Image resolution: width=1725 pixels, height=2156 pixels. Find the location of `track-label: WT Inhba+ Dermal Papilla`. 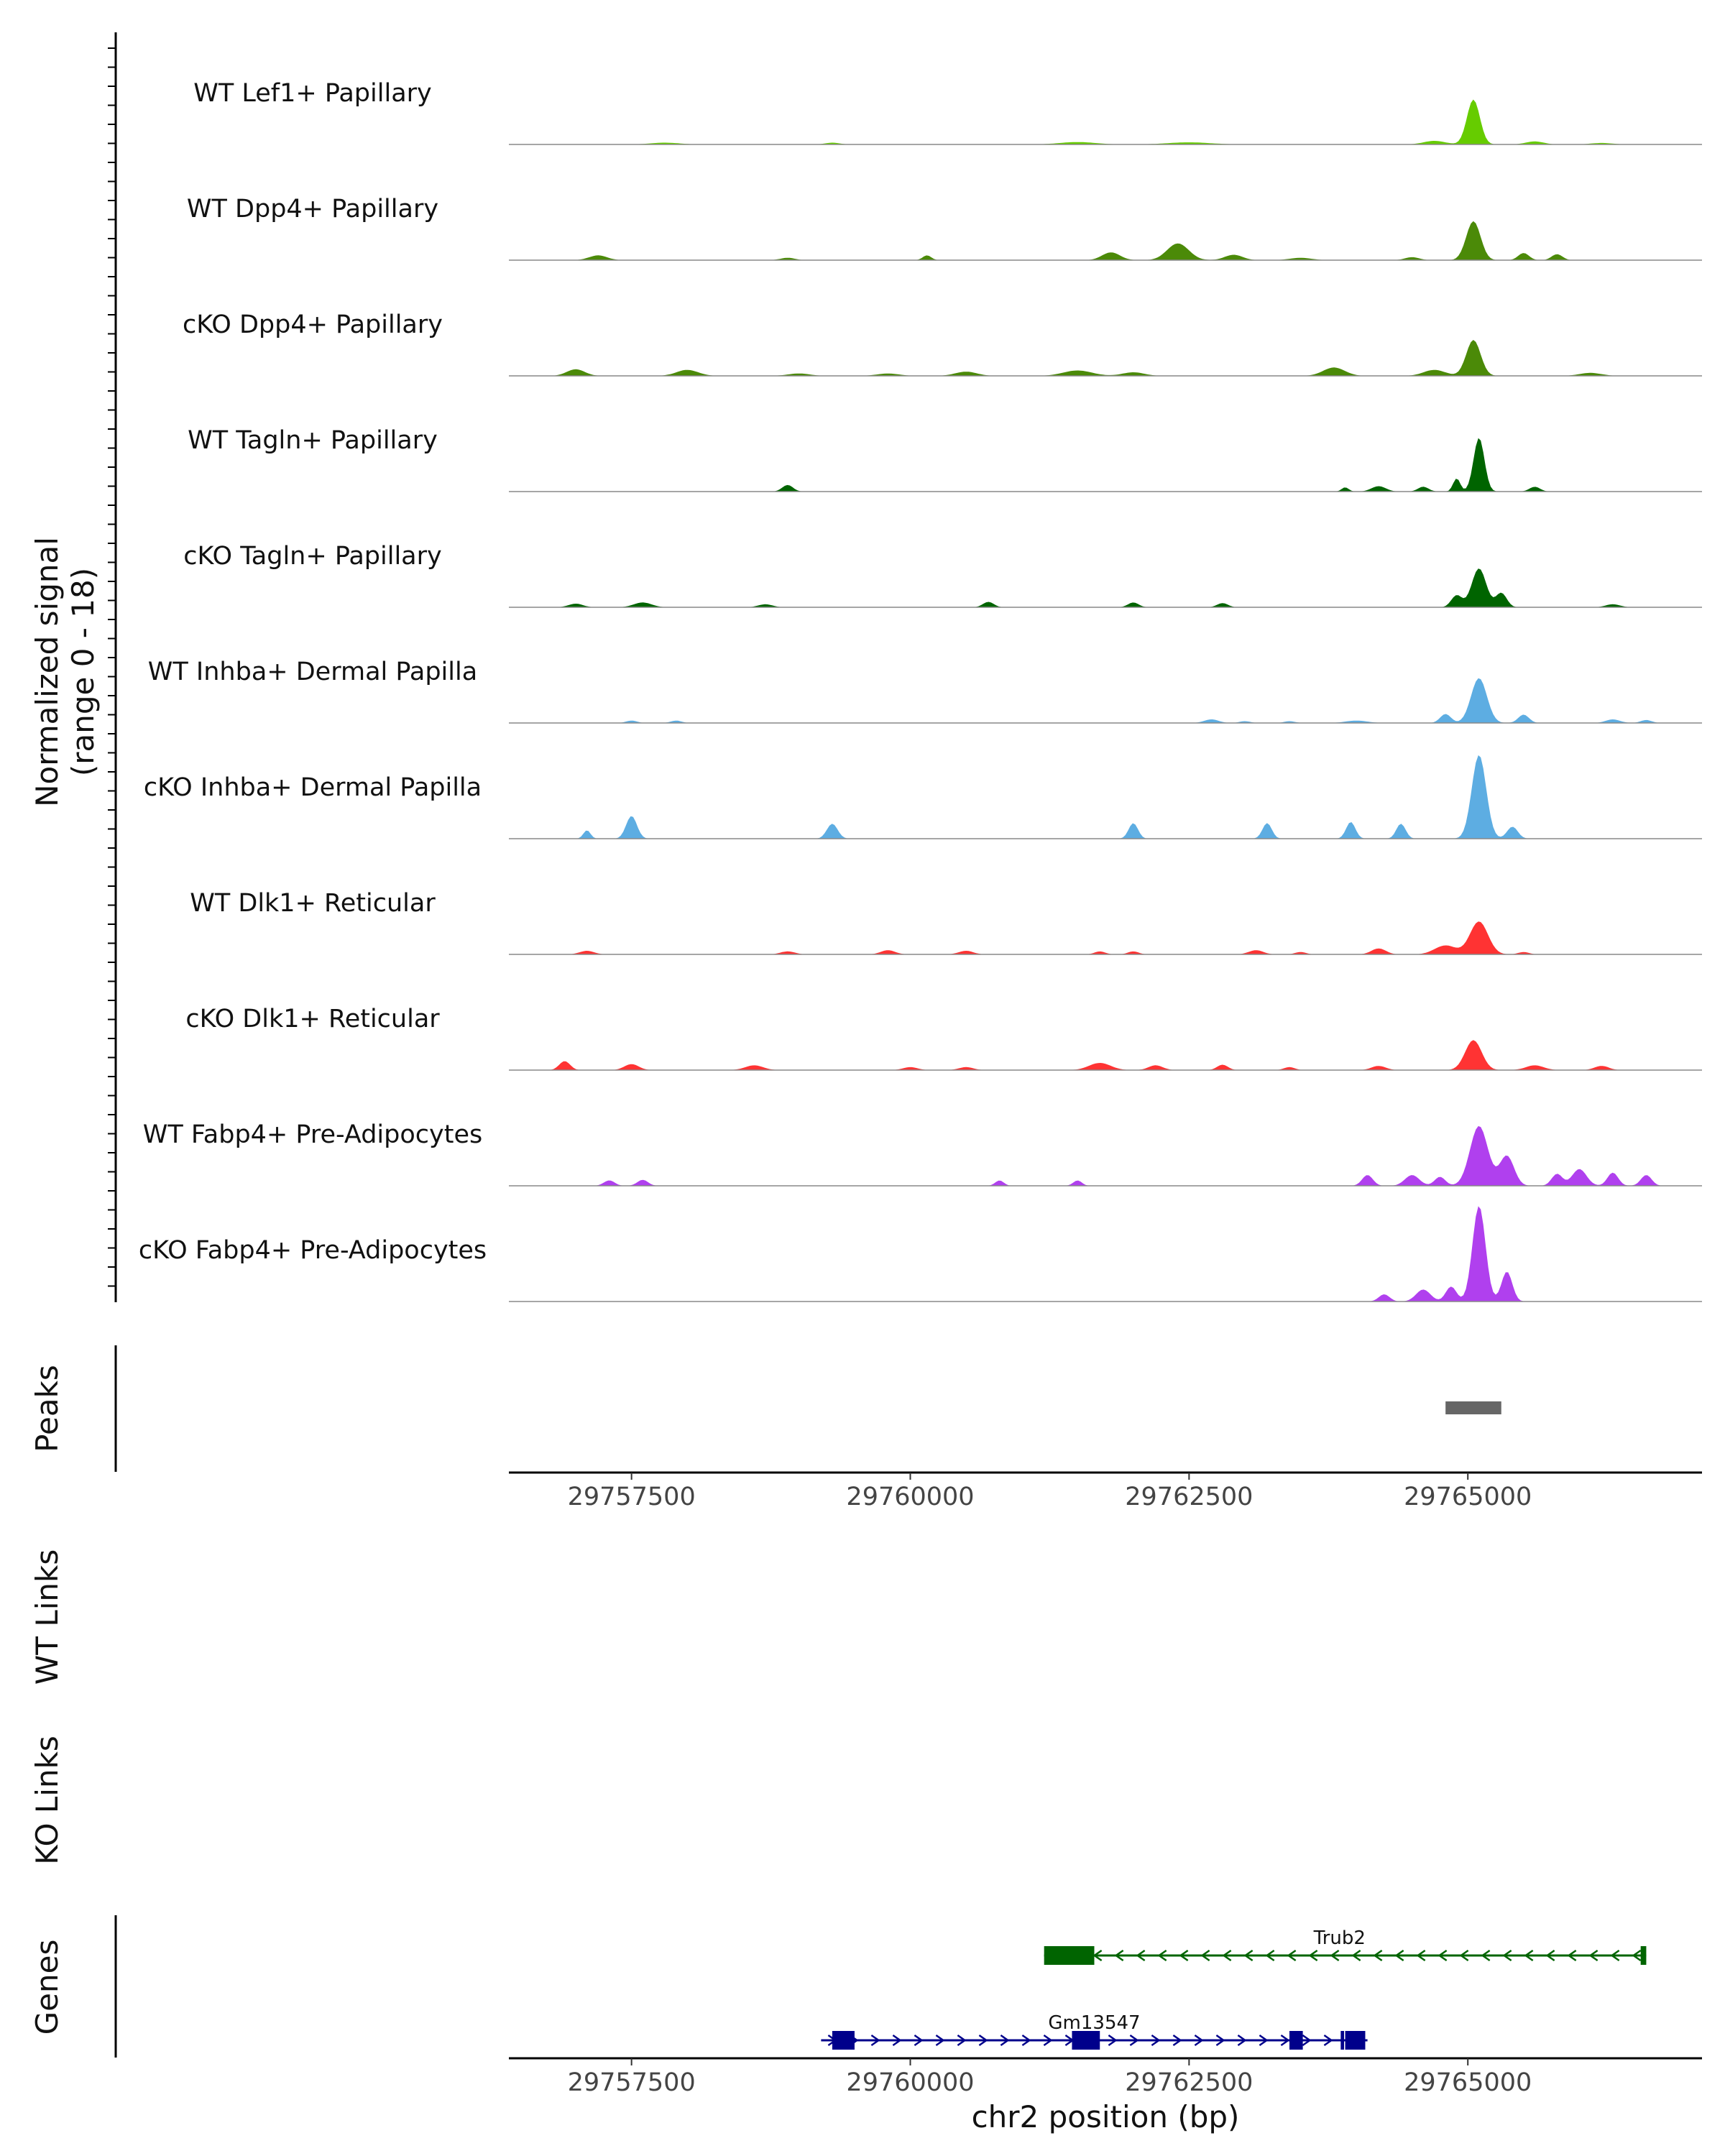

track-label: WT Inhba+ Dermal Papilla is located at coordinates (312, 672).